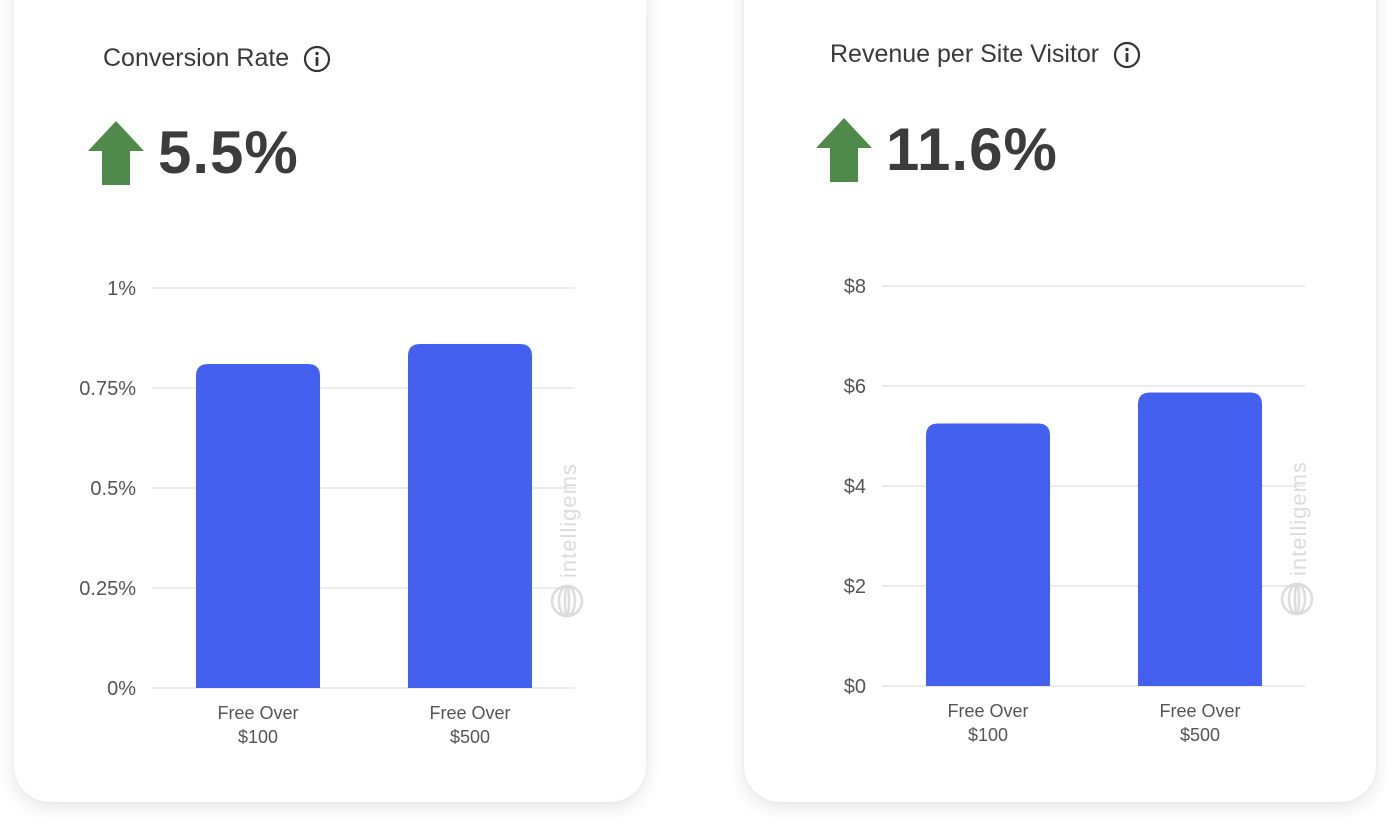 The height and width of the screenshot is (828, 1392). What do you see at coordinates (855, 387) in the screenshot?
I see `y-tick-label: $6` at bounding box center [855, 387].